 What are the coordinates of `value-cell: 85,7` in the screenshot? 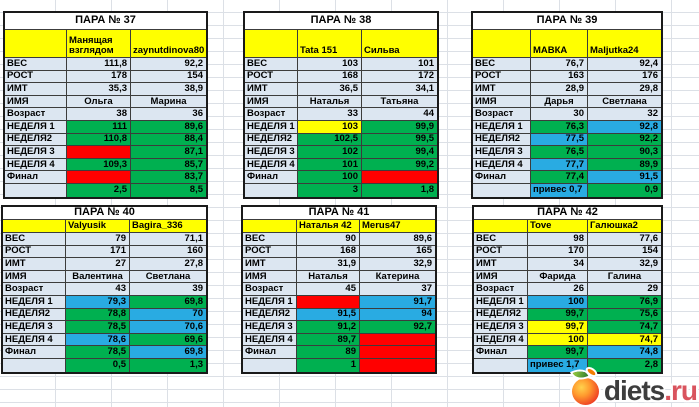 It's located at (168, 165).